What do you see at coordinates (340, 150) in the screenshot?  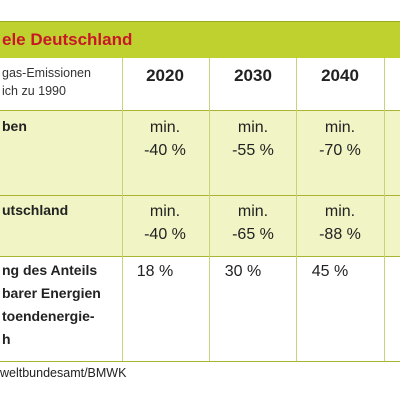 I see `row-1-2040-line-2: -70 %` at bounding box center [340, 150].